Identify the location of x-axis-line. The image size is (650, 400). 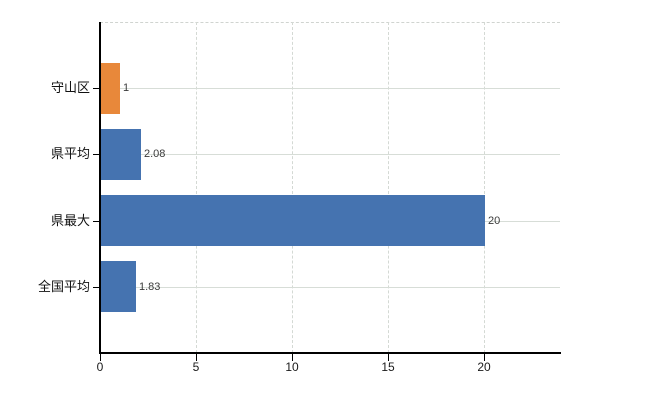
(330, 353).